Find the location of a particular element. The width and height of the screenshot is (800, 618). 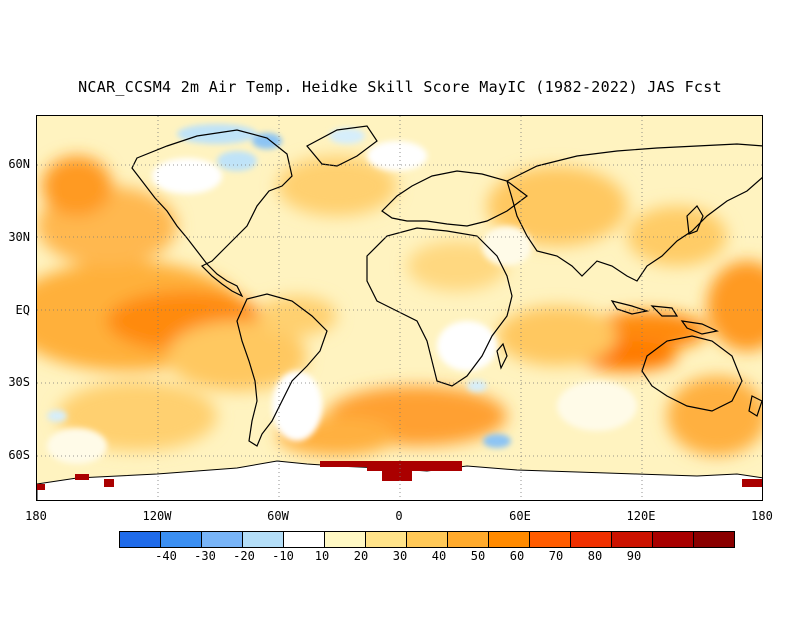

lon-label-0: 0 is located at coordinates (399, 516).